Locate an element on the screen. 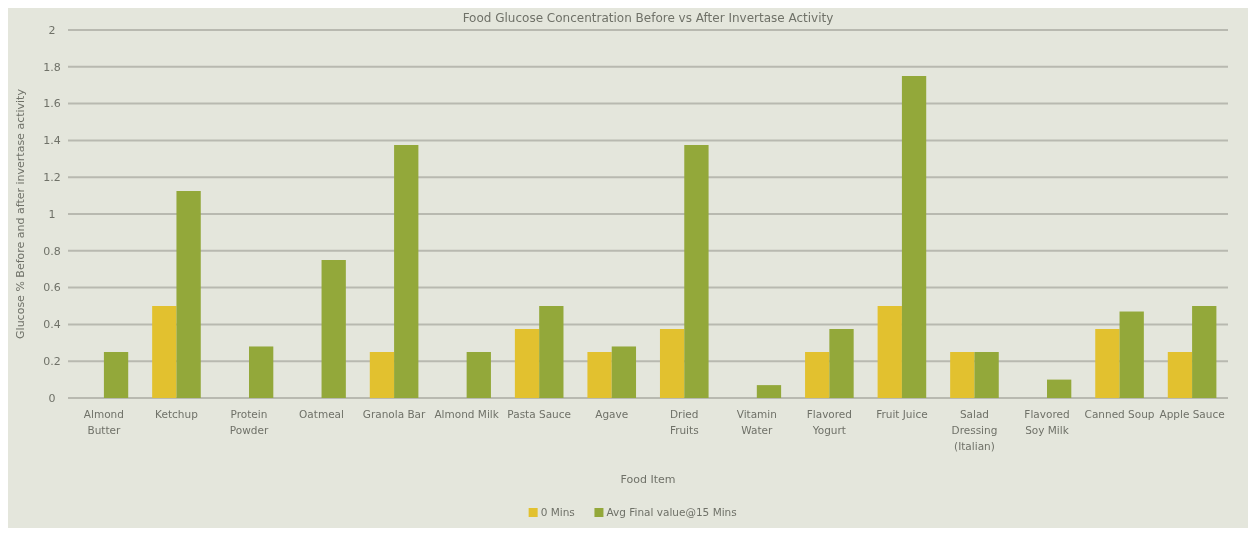  x-tick-label: Vitamin Water is located at coordinates (756, 422).